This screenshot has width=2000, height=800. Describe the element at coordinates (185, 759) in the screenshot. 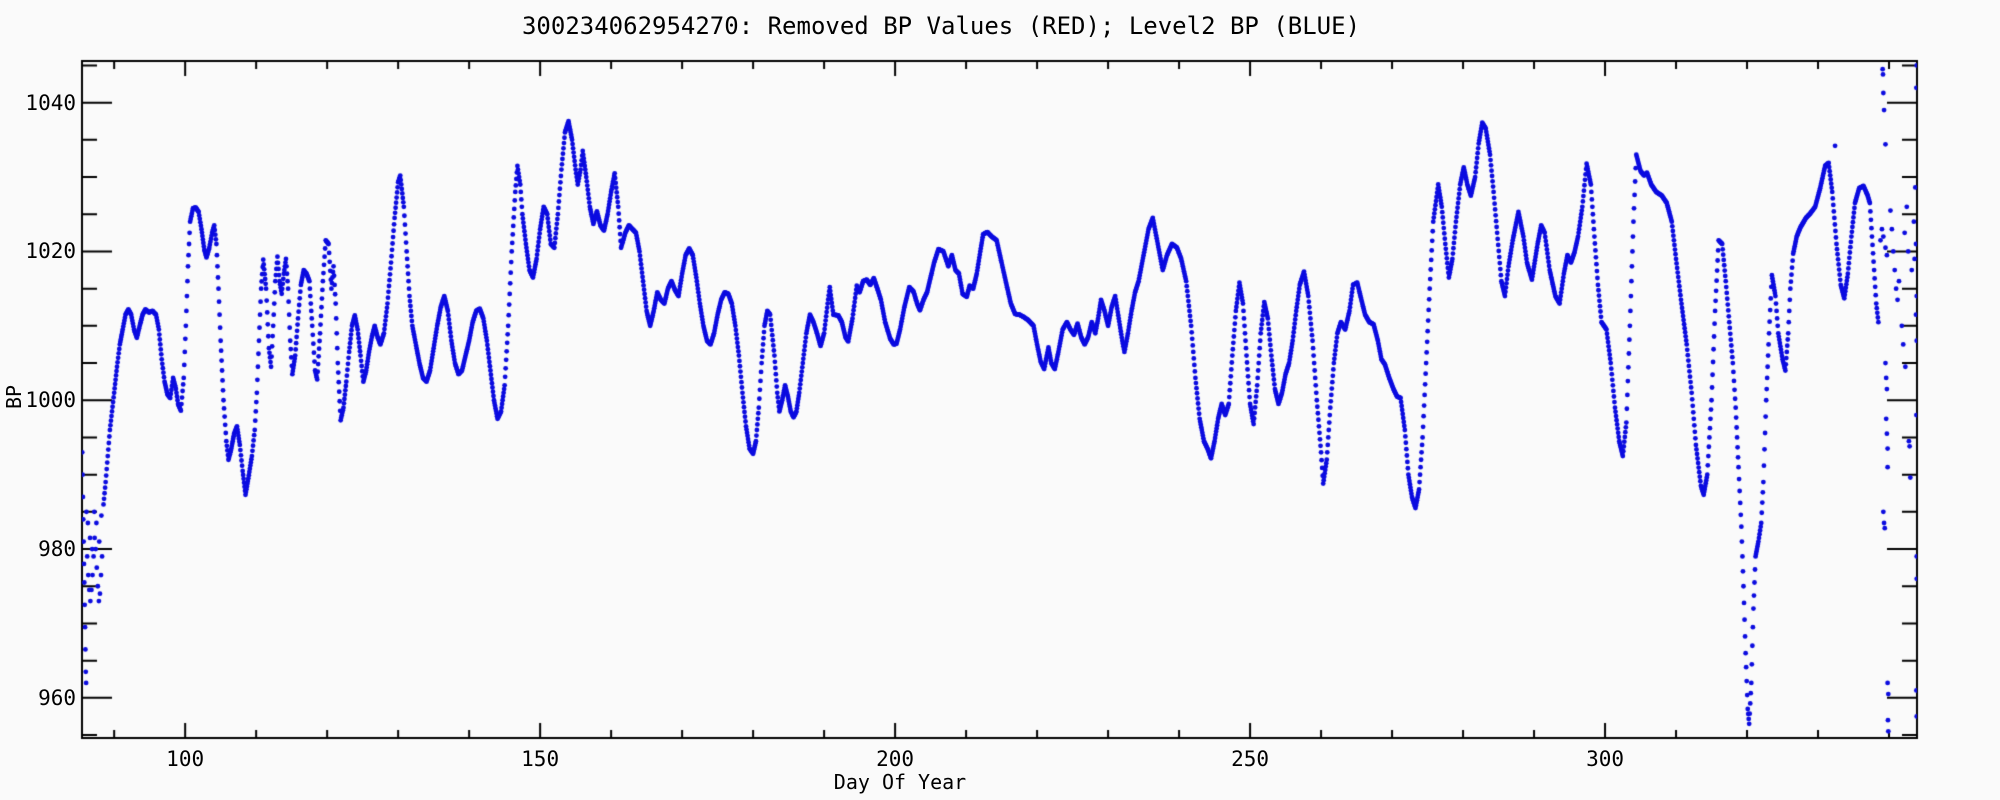

I see `x-tick-label: 100` at that location.